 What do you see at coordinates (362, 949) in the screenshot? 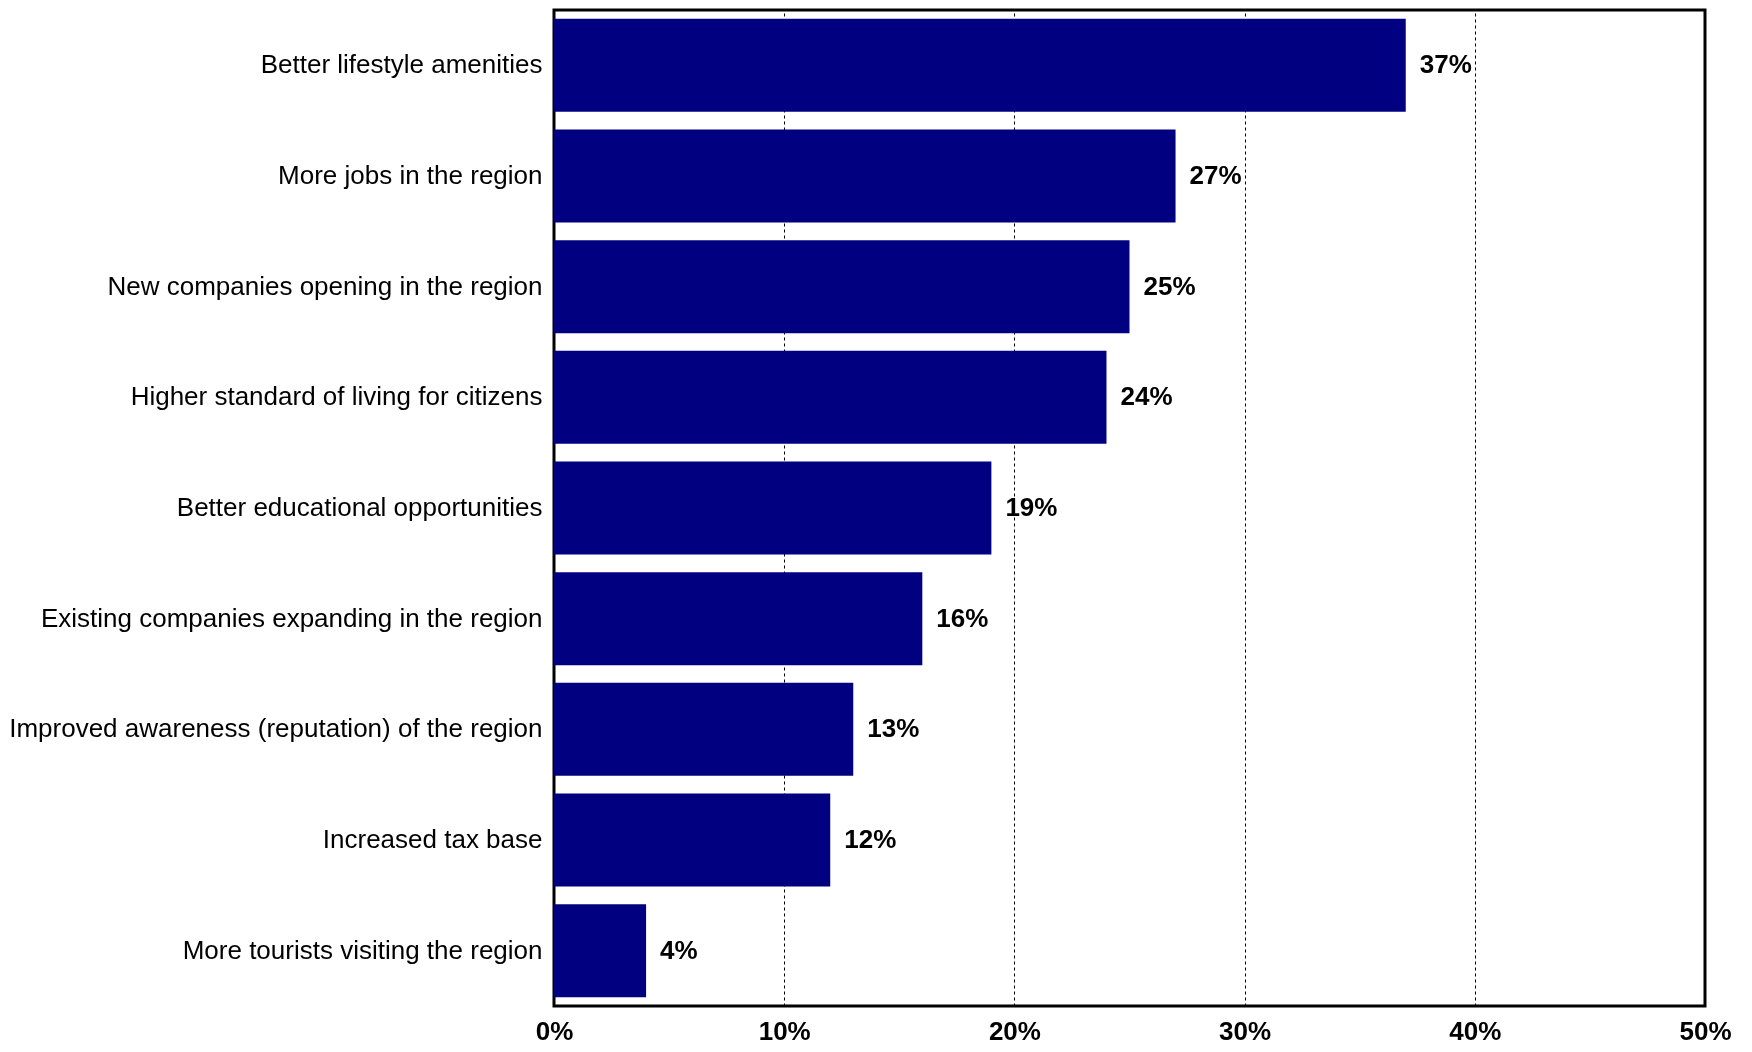
I see `y-tick-label: More tourists visiting the region` at bounding box center [362, 949].